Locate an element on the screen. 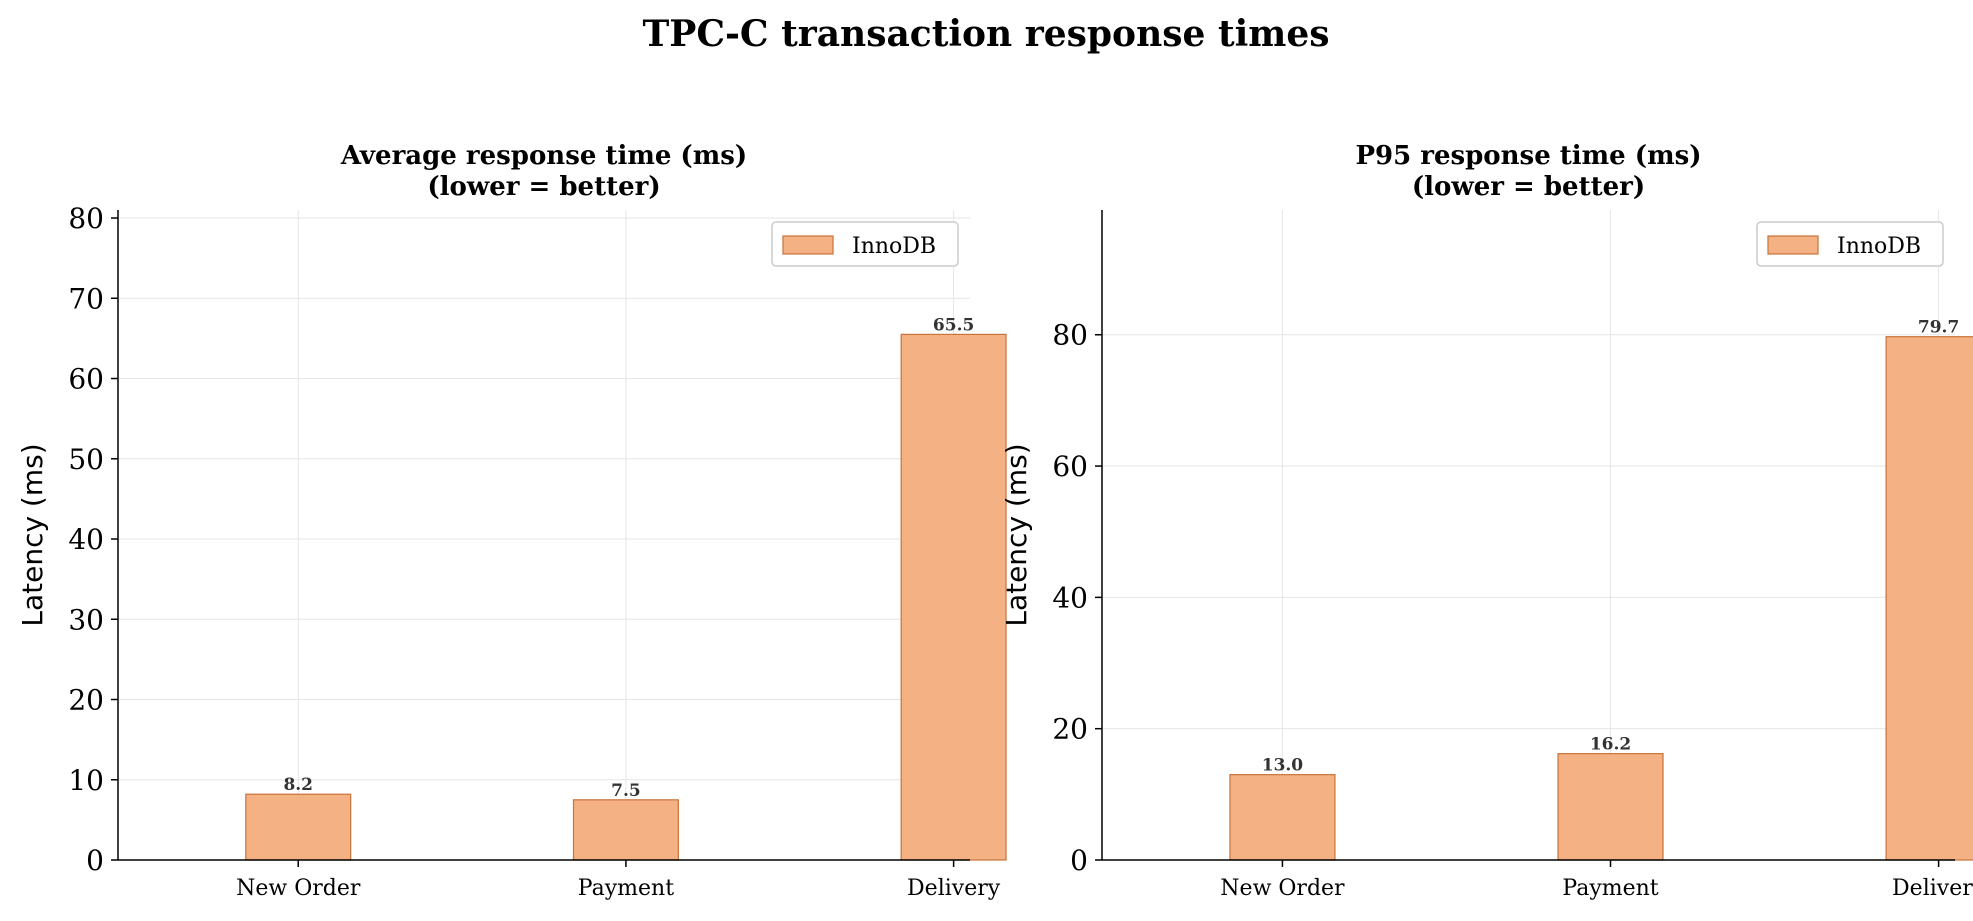  panel-title: Average response time (ms) is located at coordinates (543, 156).